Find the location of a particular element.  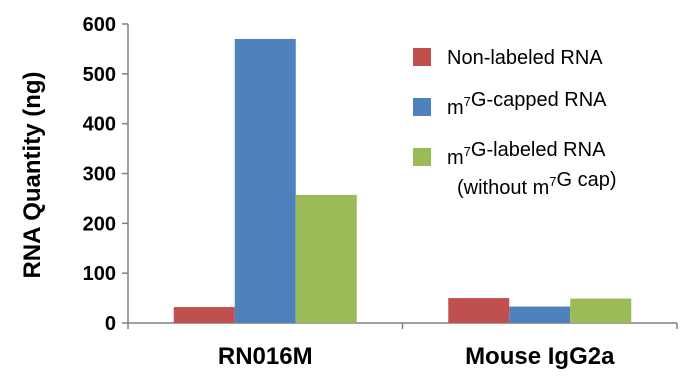

y-axis-label: RNA Quantity (ng) is located at coordinates (32, 174).